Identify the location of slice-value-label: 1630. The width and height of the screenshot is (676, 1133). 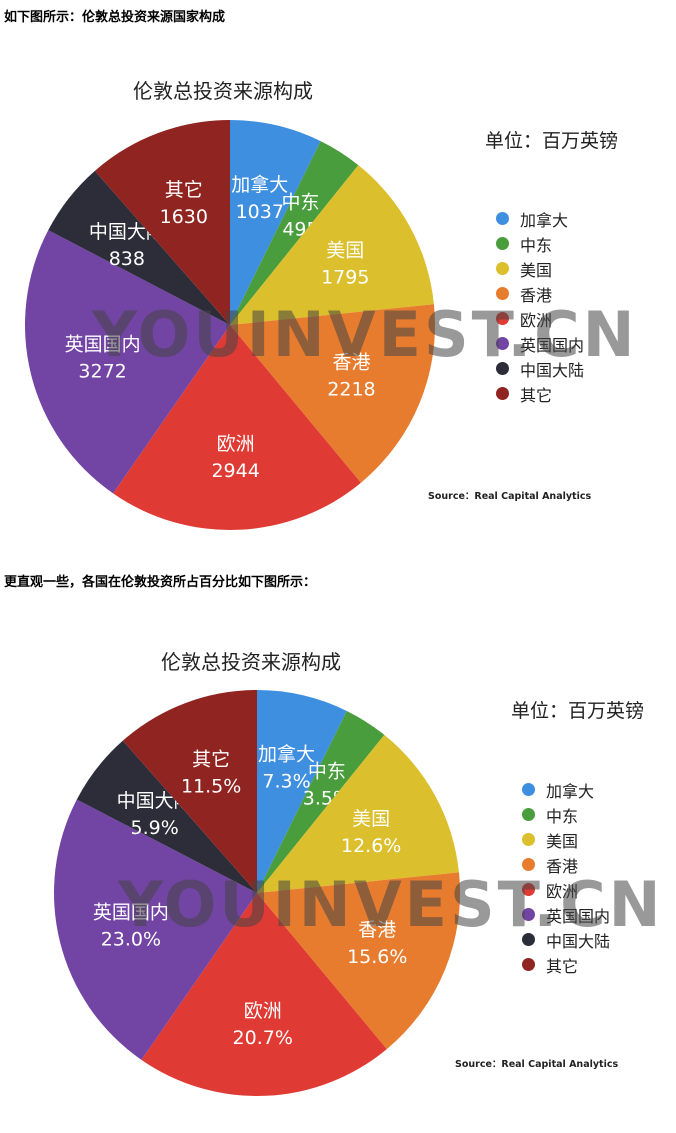
(184, 217).